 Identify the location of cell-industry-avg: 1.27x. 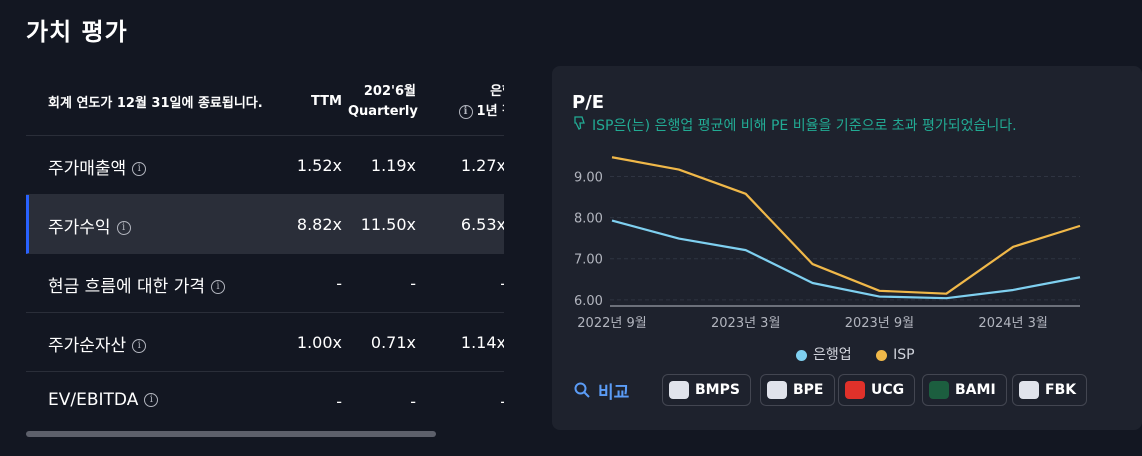
(482, 165).